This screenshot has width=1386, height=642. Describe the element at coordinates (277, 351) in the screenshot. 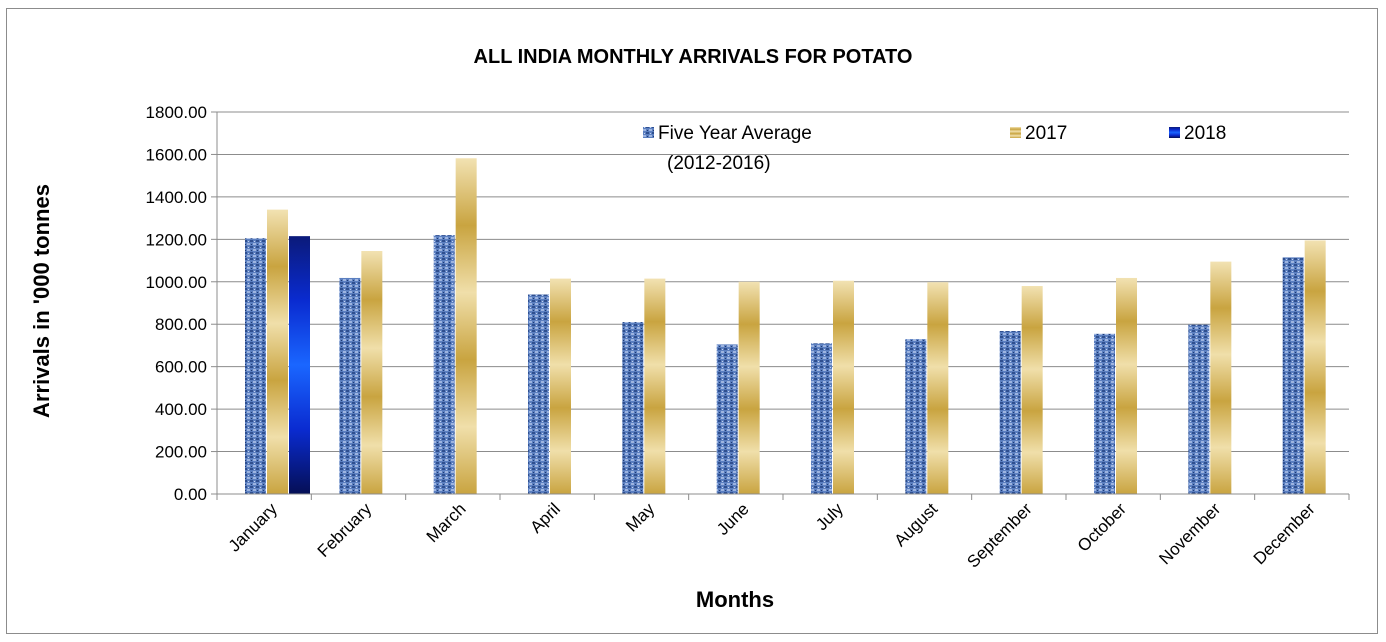

I see `bar-2017-january` at that location.